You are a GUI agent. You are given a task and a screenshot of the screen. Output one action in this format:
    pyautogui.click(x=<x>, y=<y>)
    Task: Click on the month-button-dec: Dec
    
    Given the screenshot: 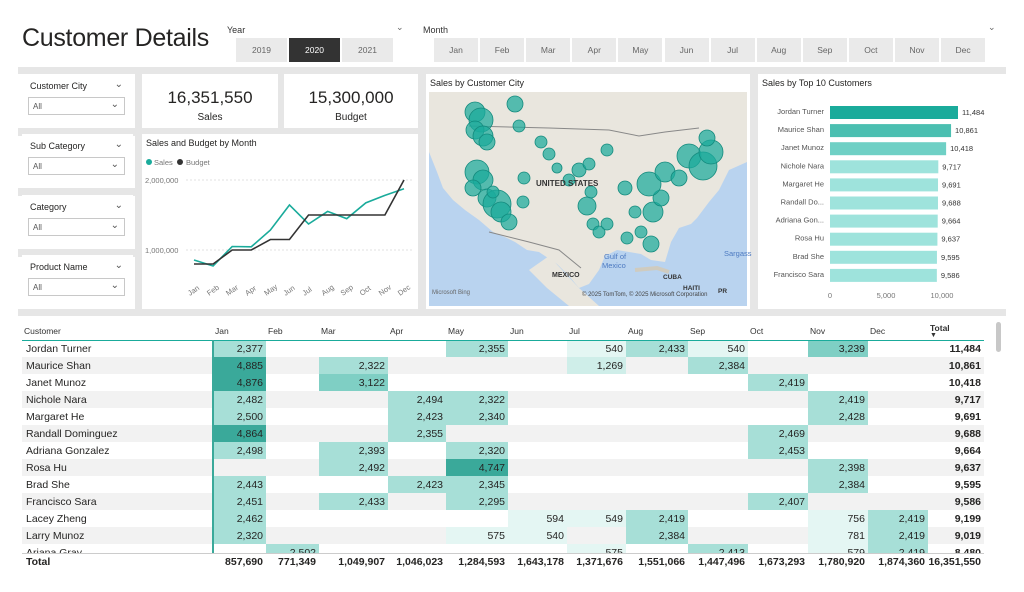 What is the action you would take?
    pyautogui.click(x=963, y=50)
    